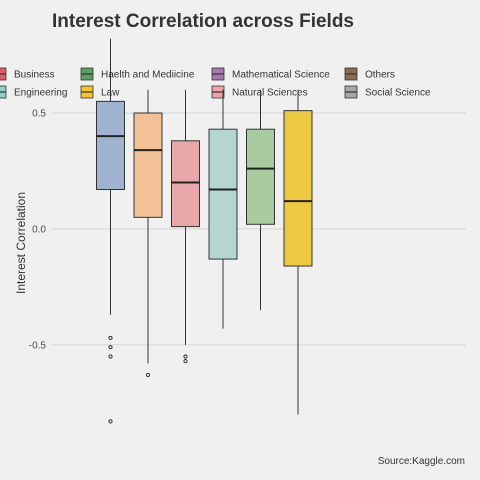 The width and height of the screenshot is (480, 480). I want to click on legend-label: Others, so click(380, 75).